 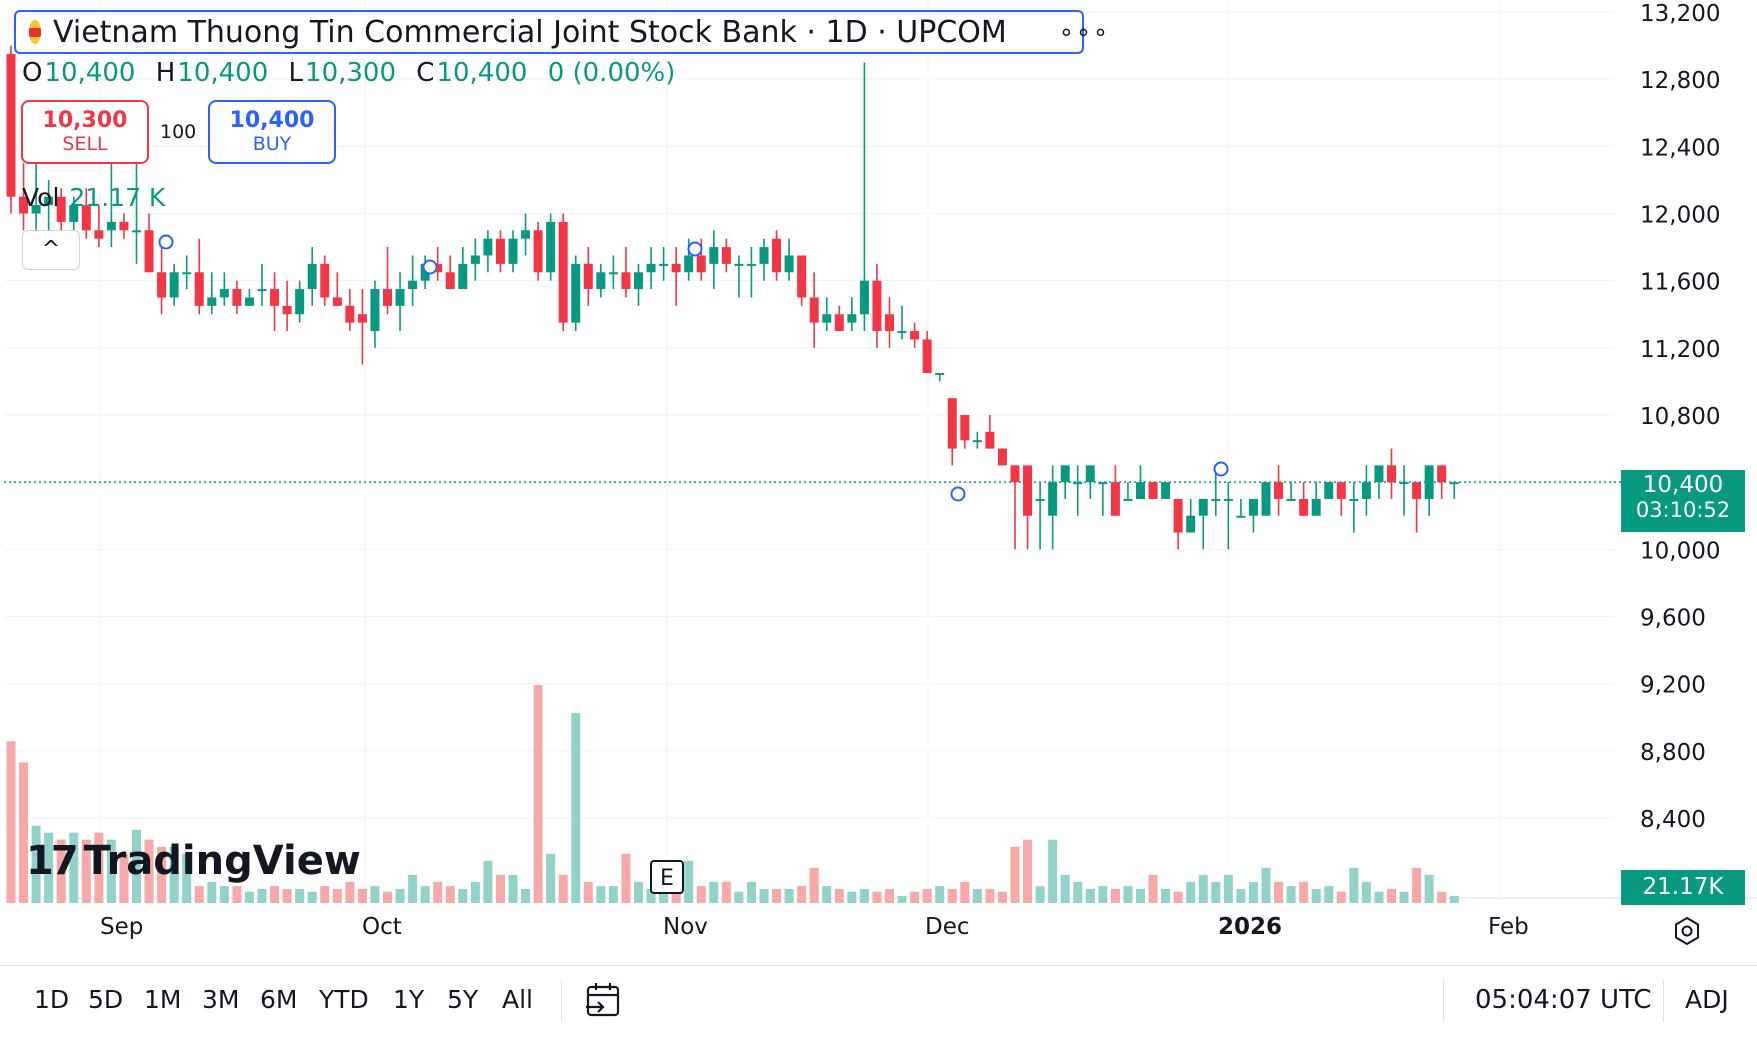 I want to click on time-tick-label: Dec, so click(x=947, y=927).